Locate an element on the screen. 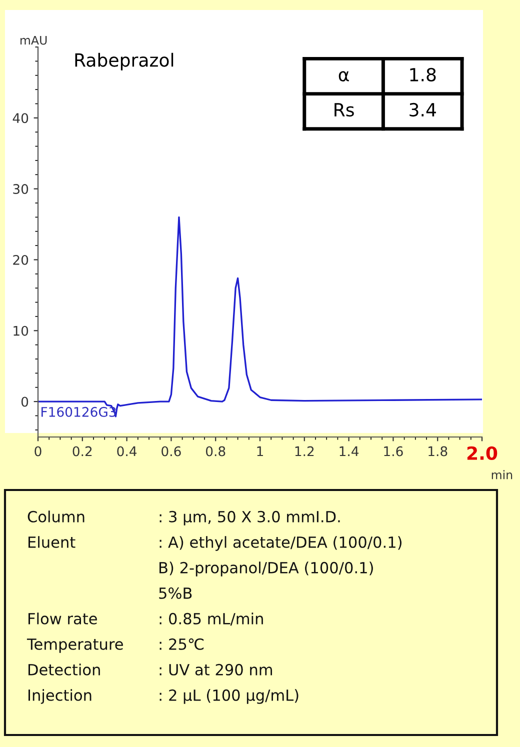 This screenshot has width=520, height=747. y-tick-label: 10 is located at coordinates (21, 331).